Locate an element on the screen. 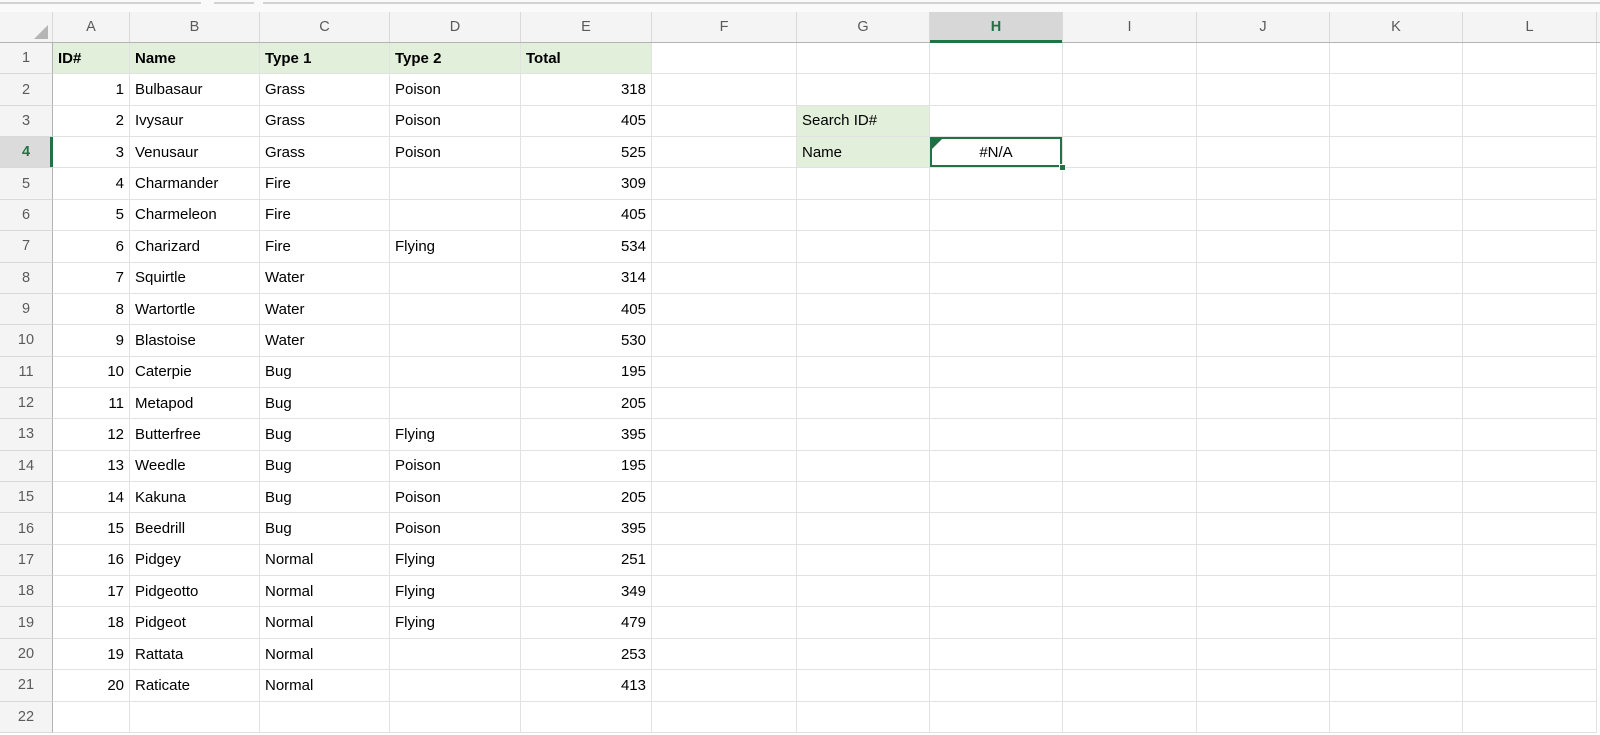  cell-B5: Charmander is located at coordinates (195, 184).